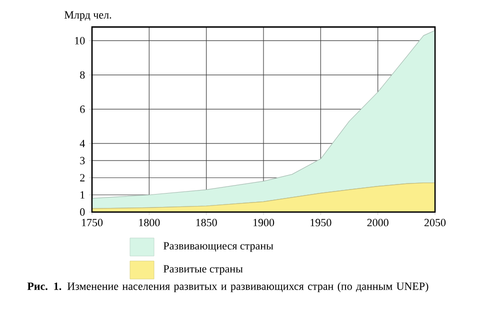 The width and height of the screenshot is (501, 322). Describe the element at coordinates (82, 178) in the screenshot. I see `y-tick-label: 2` at that location.